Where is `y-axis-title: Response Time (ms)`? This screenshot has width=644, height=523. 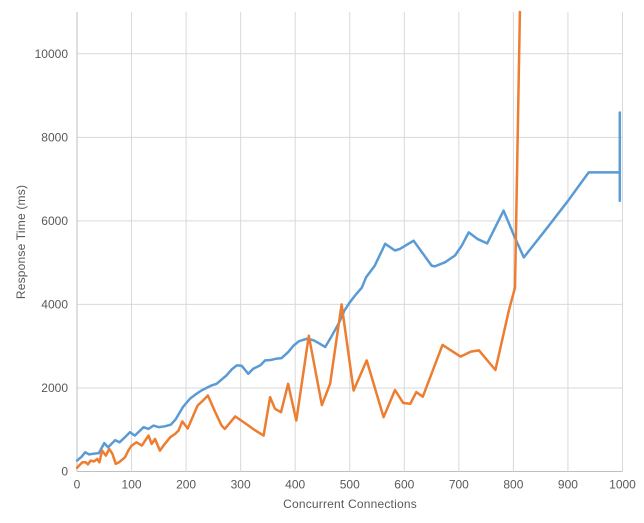
y-axis-title: Response Time (ms) is located at coordinates (21, 242).